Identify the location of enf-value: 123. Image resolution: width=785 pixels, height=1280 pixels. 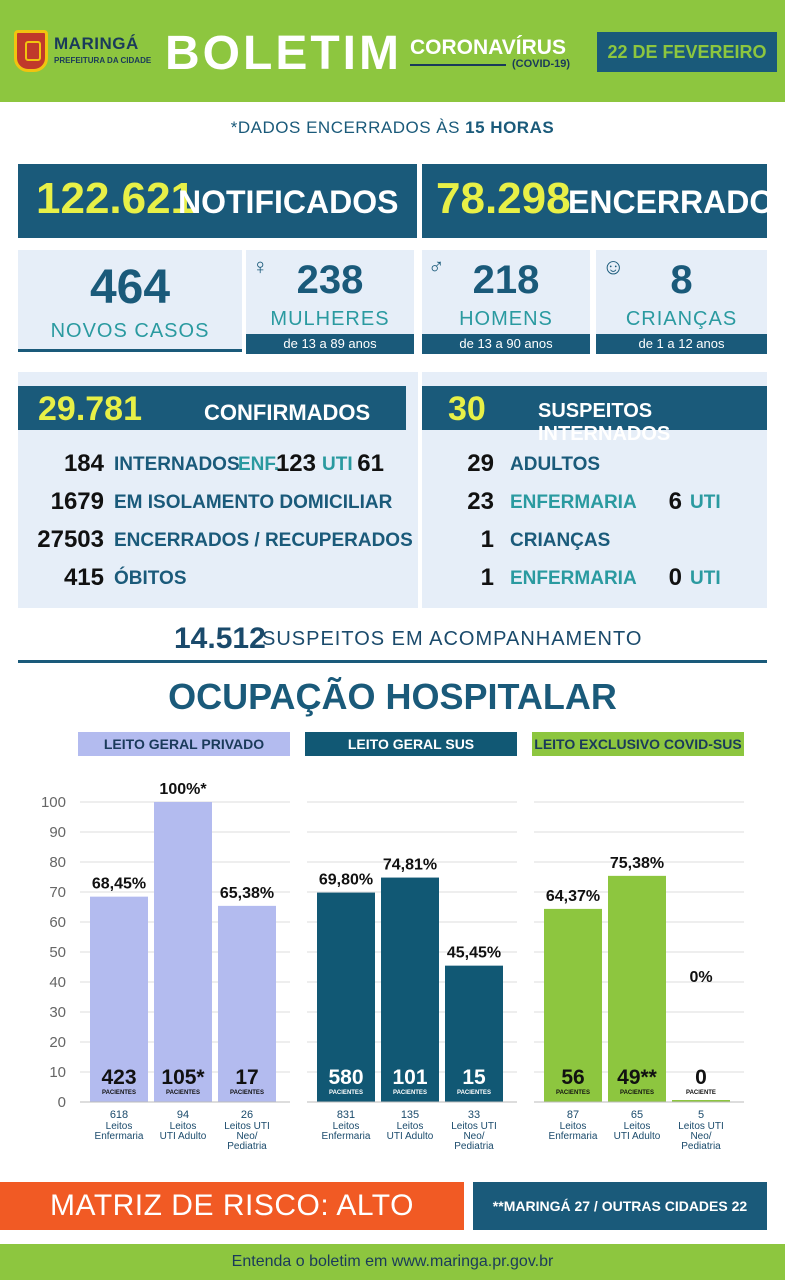
(295, 463).